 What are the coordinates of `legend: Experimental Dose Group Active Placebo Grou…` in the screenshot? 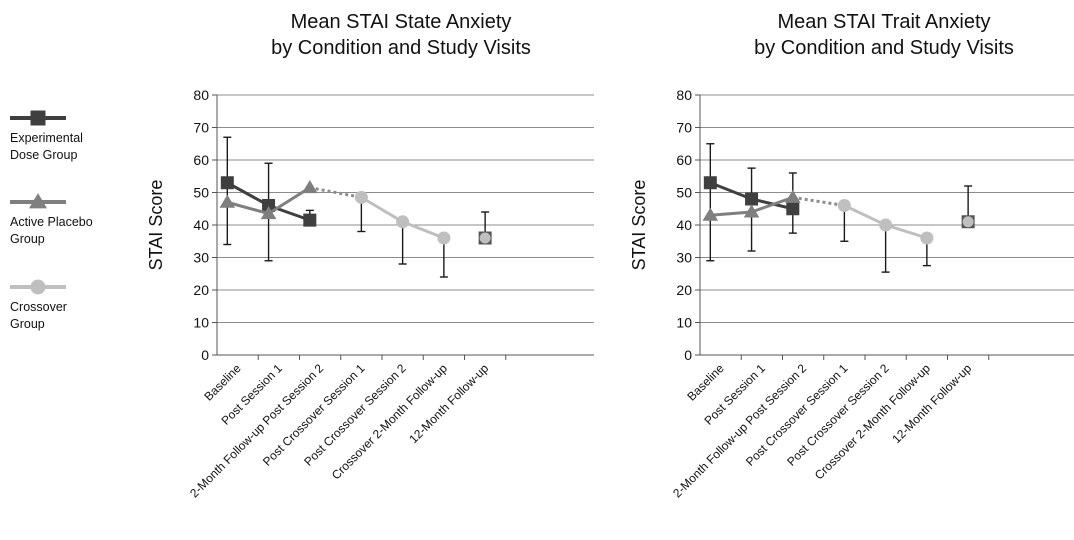 It's located at (51, 220).